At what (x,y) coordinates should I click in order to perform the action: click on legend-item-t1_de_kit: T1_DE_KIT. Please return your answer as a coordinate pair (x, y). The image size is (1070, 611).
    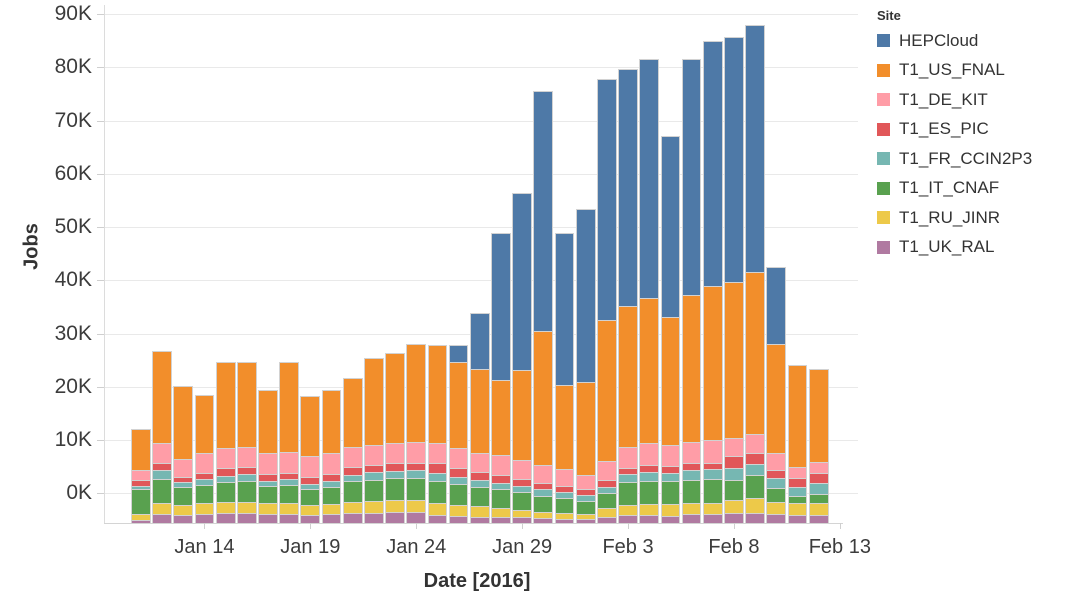
    Looking at the image, I should click on (972, 100).